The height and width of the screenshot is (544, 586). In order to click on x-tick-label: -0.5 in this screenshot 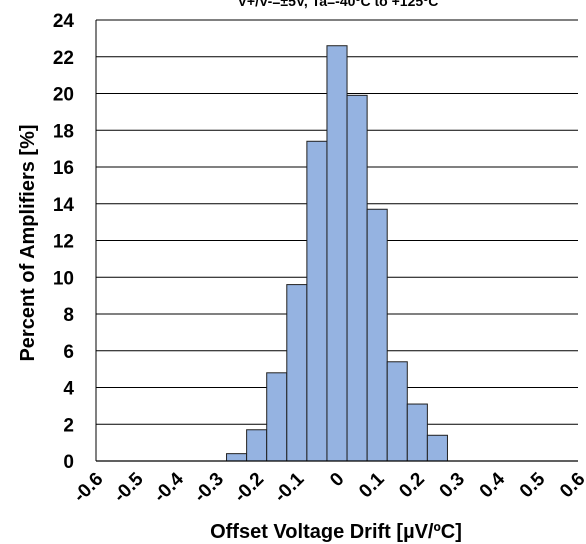, I will do `click(129, 487)`.